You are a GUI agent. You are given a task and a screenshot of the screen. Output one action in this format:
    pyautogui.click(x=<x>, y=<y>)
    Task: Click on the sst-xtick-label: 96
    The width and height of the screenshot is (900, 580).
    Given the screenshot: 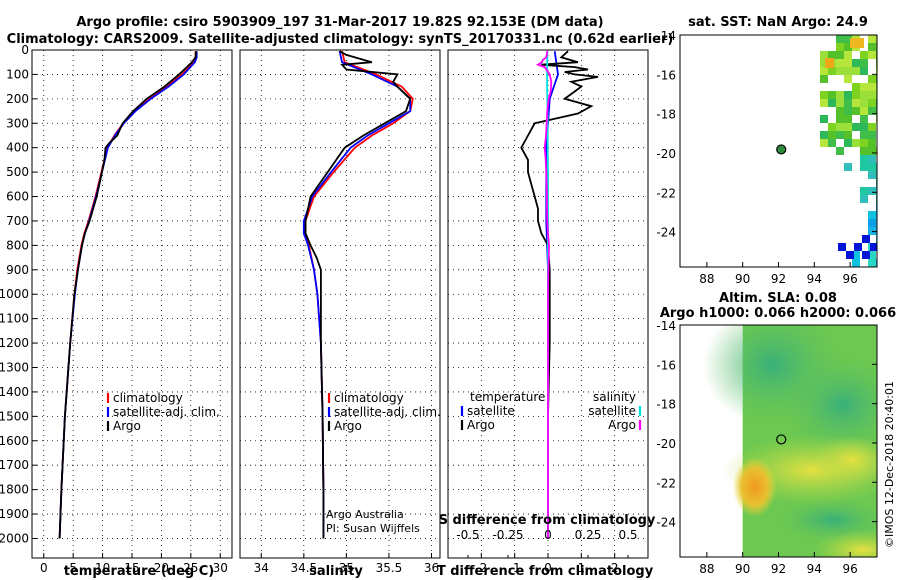 What is the action you would take?
    pyautogui.click(x=849, y=279)
    